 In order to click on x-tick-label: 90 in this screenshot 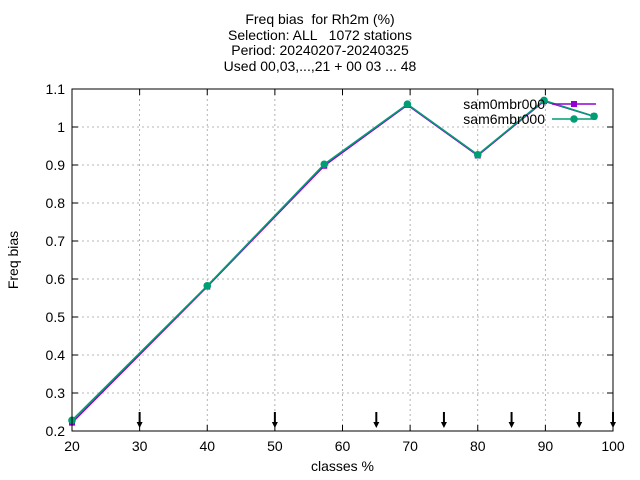, I will do `click(546, 446)`.